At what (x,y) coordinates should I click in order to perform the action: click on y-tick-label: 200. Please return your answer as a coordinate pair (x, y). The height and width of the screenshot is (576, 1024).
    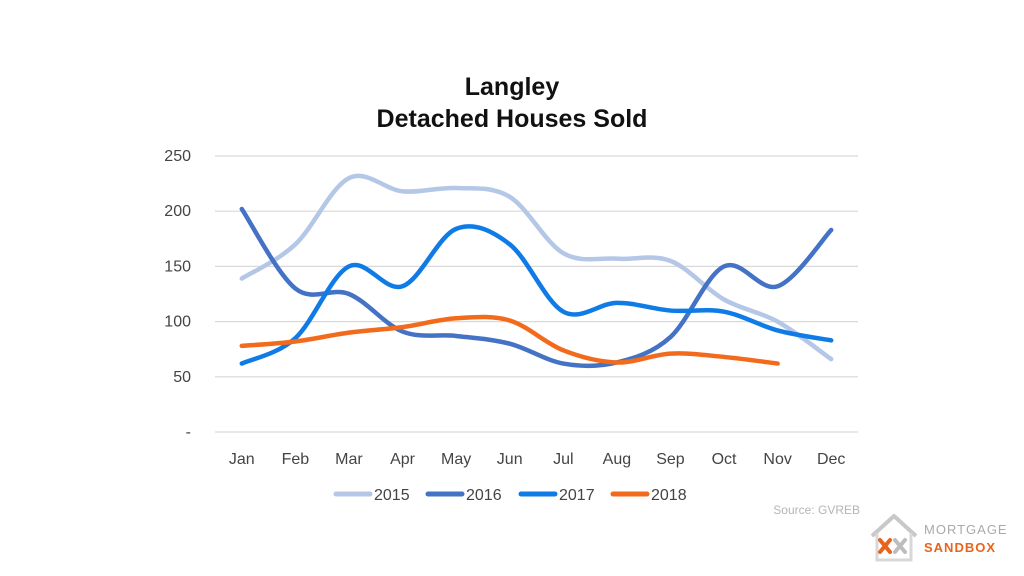
    Looking at the image, I should click on (177, 211).